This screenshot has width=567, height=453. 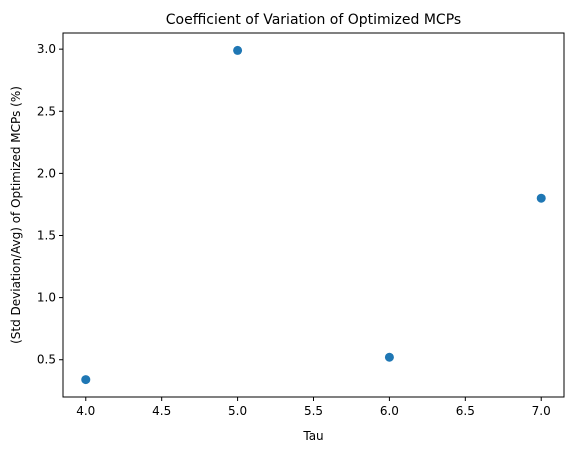 What do you see at coordinates (85, 411) in the screenshot?
I see `x-tick-label: 4.0` at bounding box center [85, 411].